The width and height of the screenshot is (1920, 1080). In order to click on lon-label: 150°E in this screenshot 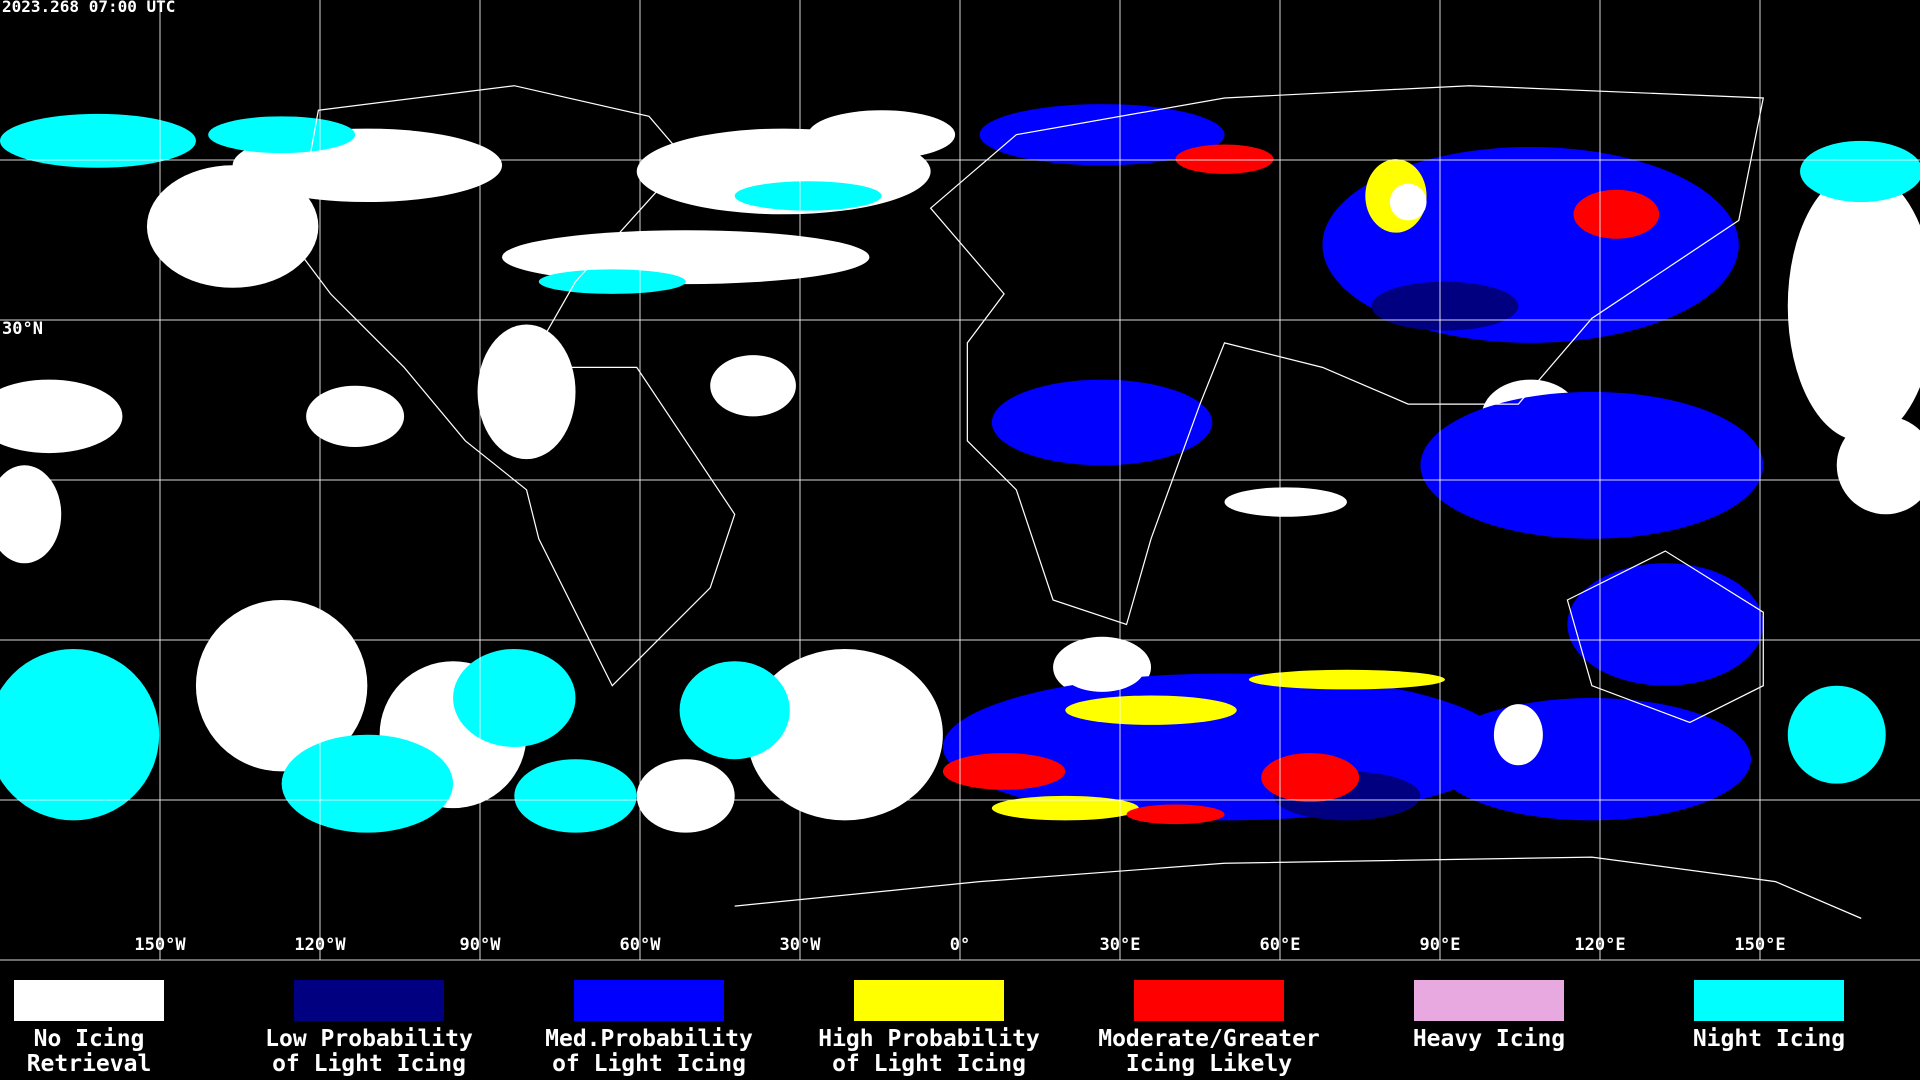, I will do `click(1759, 945)`.